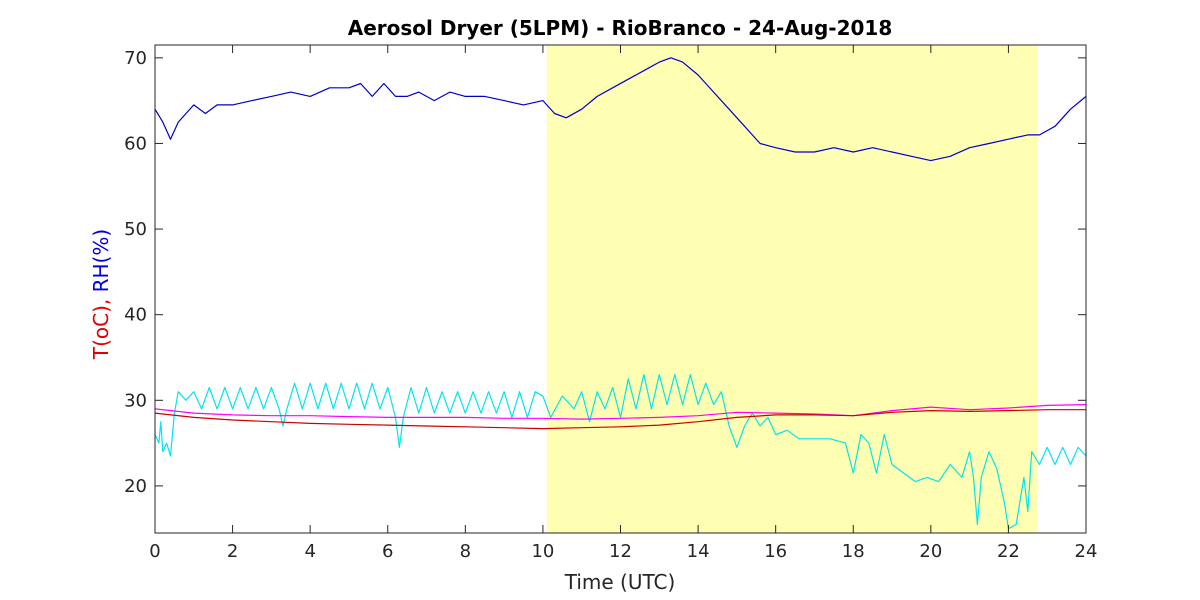 The width and height of the screenshot is (1200, 600). What do you see at coordinates (154, 551) in the screenshot?
I see `x-tick-label: 0` at bounding box center [154, 551].